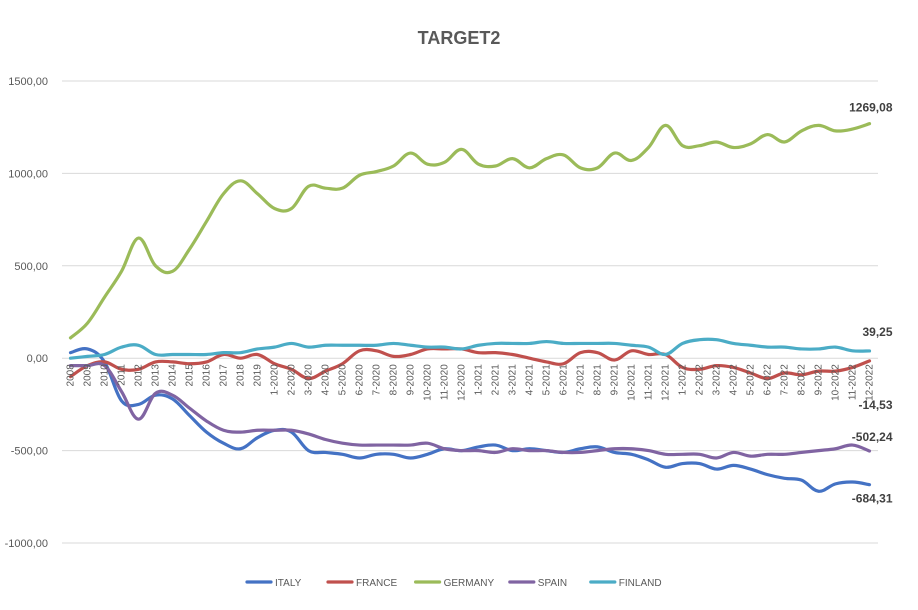  I want to click on x-tick-label: 2011, so click(122, 375).